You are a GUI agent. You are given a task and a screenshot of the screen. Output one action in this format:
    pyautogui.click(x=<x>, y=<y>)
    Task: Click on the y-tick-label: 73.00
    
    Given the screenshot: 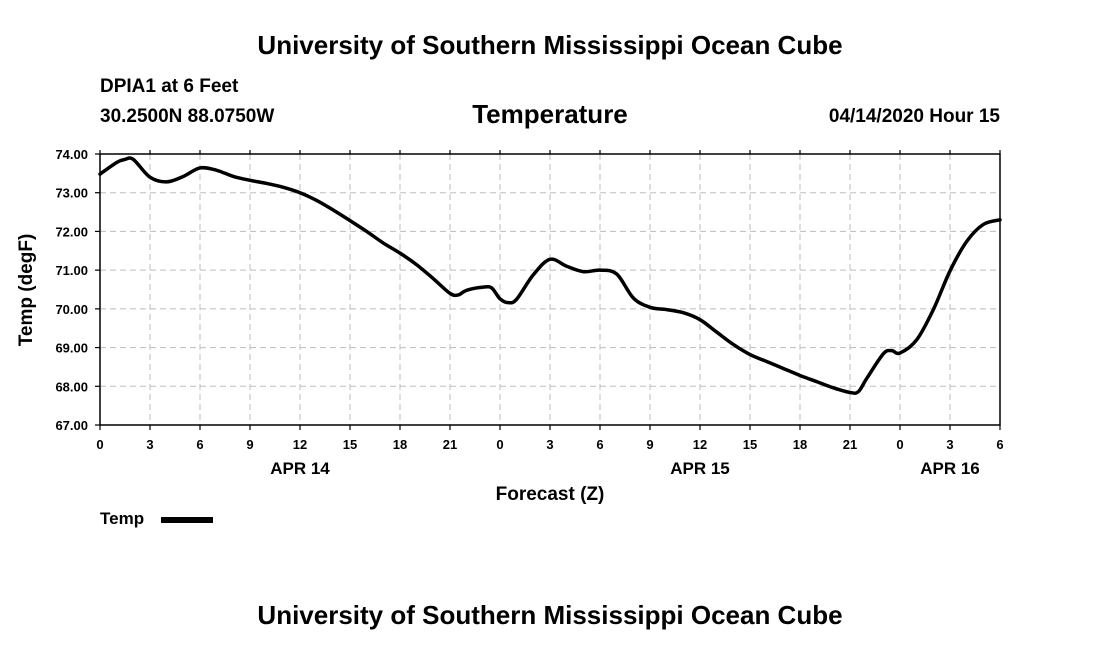 What is the action you would take?
    pyautogui.click(x=71, y=193)
    